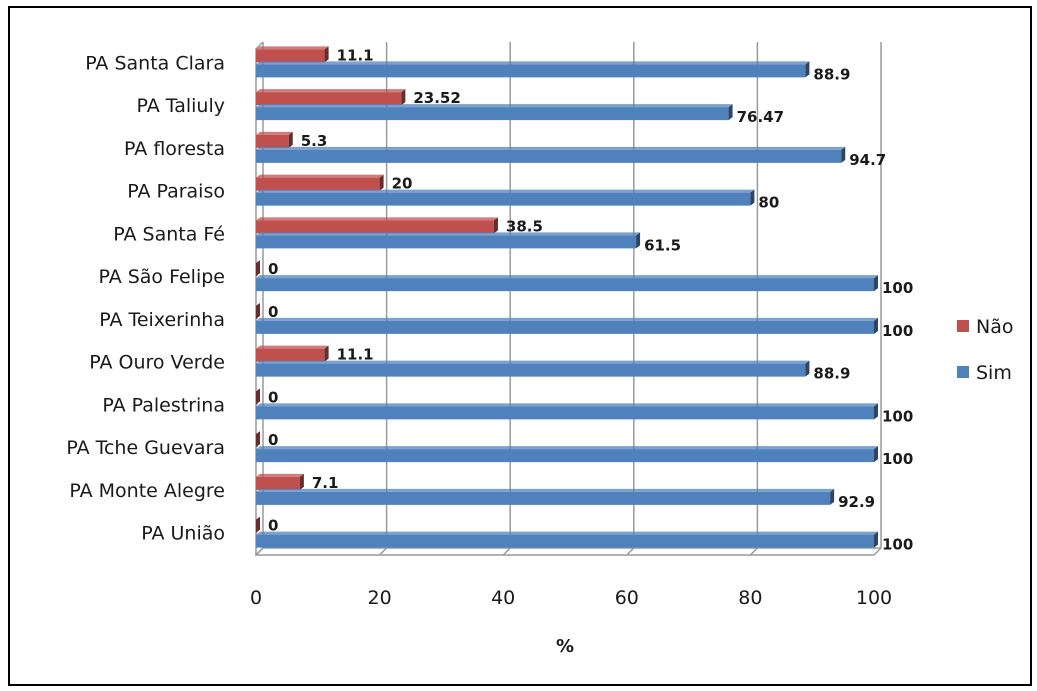 Image resolution: width=1037 pixels, height=691 pixels. Describe the element at coordinates (157, 363) in the screenshot. I see `category-label: PA Ouro Verde` at that location.